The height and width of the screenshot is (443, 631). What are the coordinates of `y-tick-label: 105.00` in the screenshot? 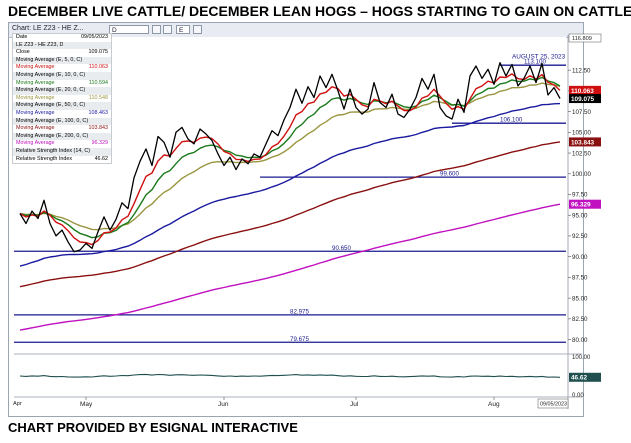 It's located at (581, 133).